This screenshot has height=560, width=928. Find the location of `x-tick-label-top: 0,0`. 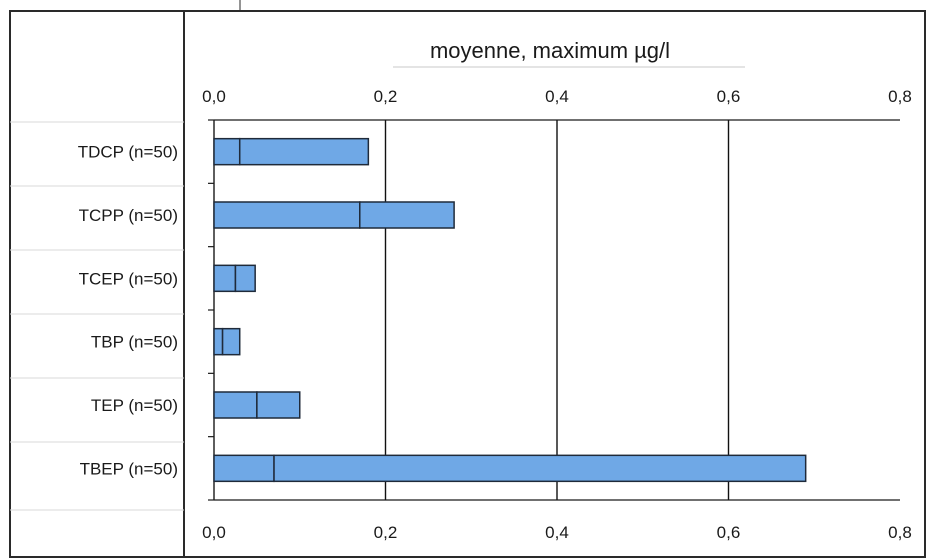

x-tick-label-top: 0,0 is located at coordinates (214, 96).